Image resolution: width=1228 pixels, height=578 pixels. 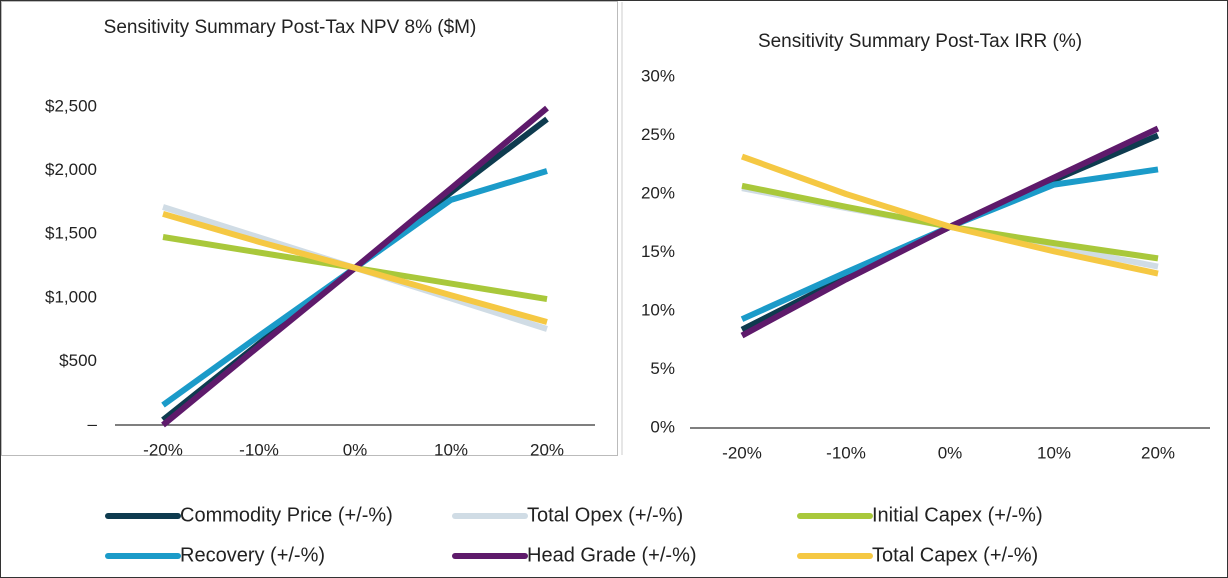 I want to click on y-tick-label: $1,000, so click(x=71, y=296).